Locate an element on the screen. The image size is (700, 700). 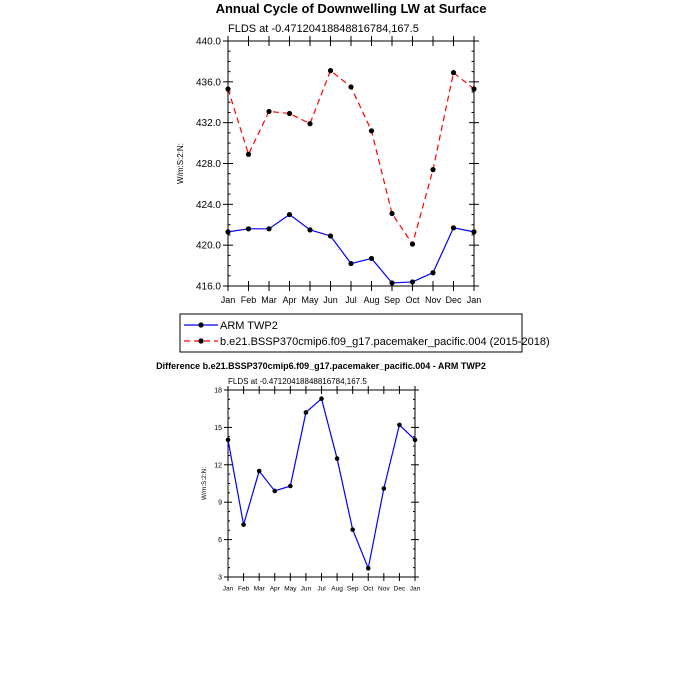
legend-box is located at coordinates (351, 333).